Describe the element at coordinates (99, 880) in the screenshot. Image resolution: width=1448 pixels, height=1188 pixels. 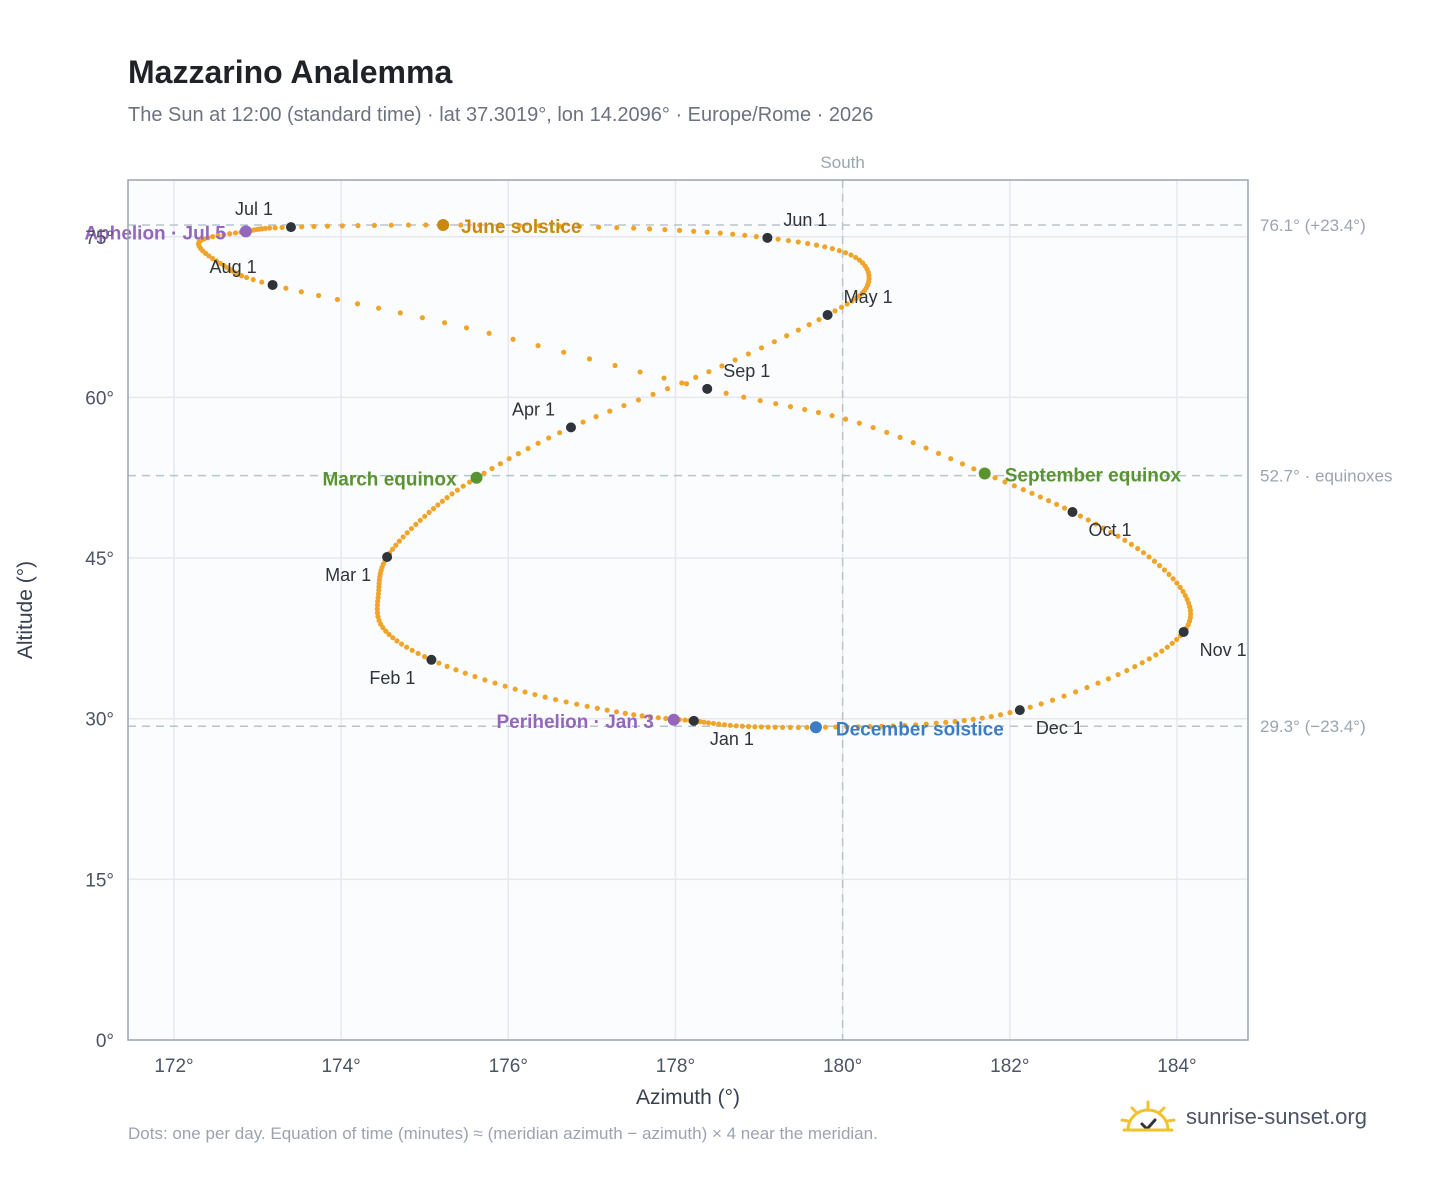
I see `y-tick-label: 15°` at that location.